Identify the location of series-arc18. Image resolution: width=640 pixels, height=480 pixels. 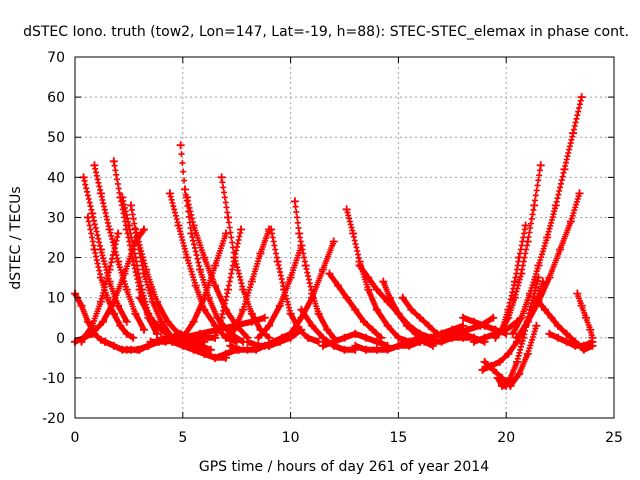
(204, 349).